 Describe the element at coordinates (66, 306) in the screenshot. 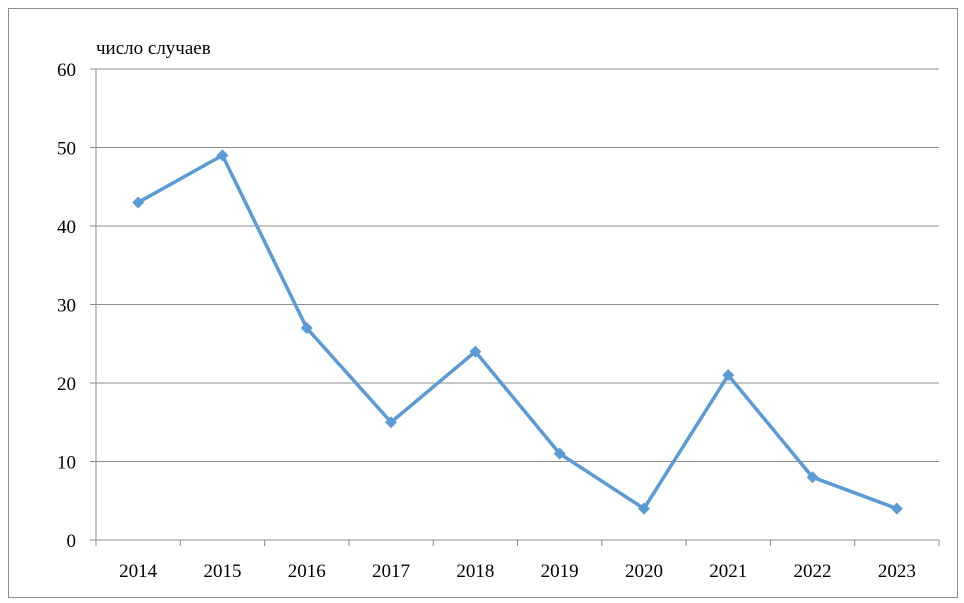

I see `y-tick-label-30: 30` at that location.